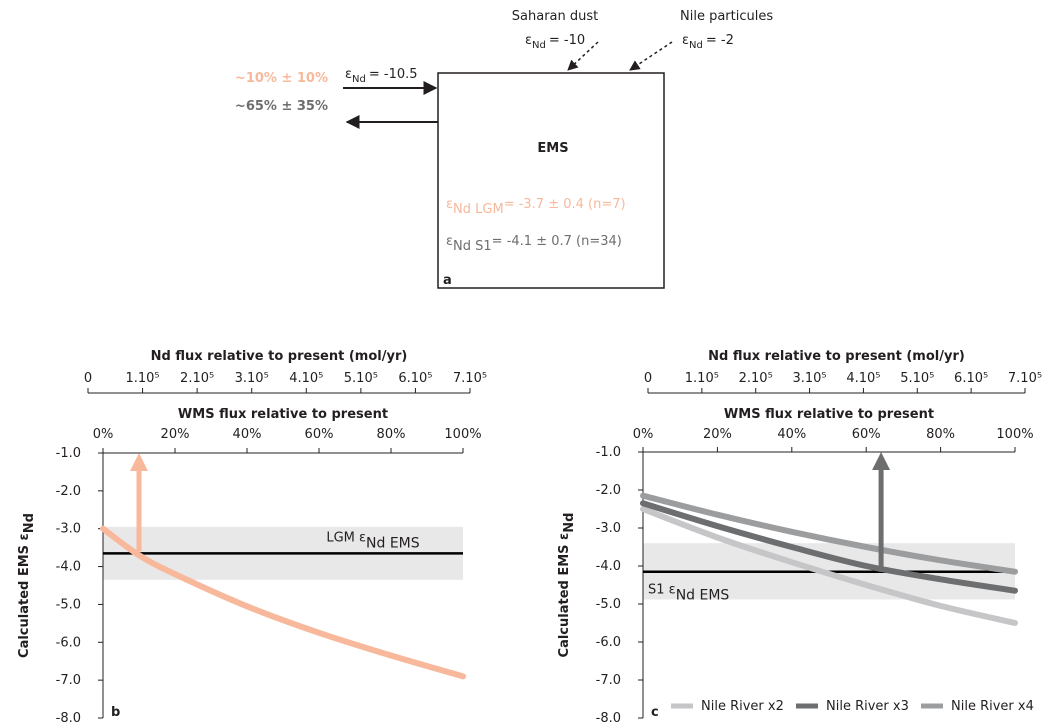 The width and height of the screenshot is (1049, 727). Describe the element at coordinates (115, 712) in the screenshot. I see `panel-label: b` at that location.